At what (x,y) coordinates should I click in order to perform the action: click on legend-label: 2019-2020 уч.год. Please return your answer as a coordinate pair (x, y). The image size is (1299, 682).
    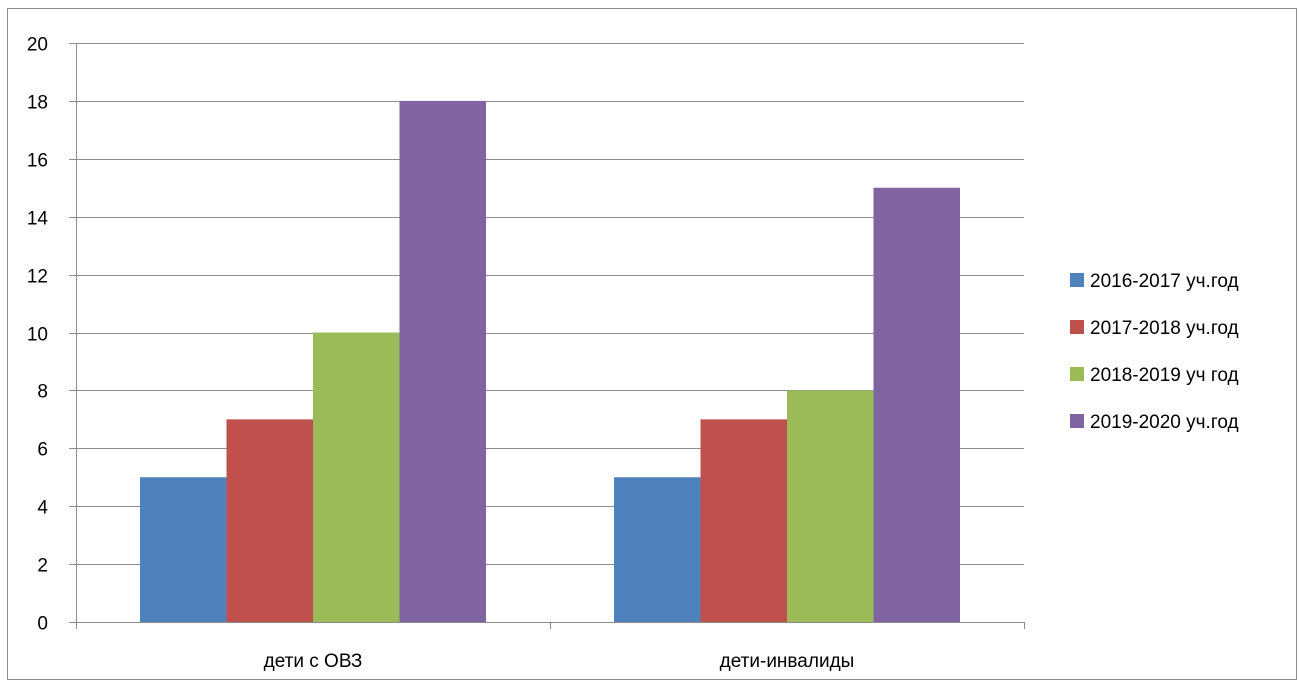
    Looking at the image, I should click on (1164, 422).